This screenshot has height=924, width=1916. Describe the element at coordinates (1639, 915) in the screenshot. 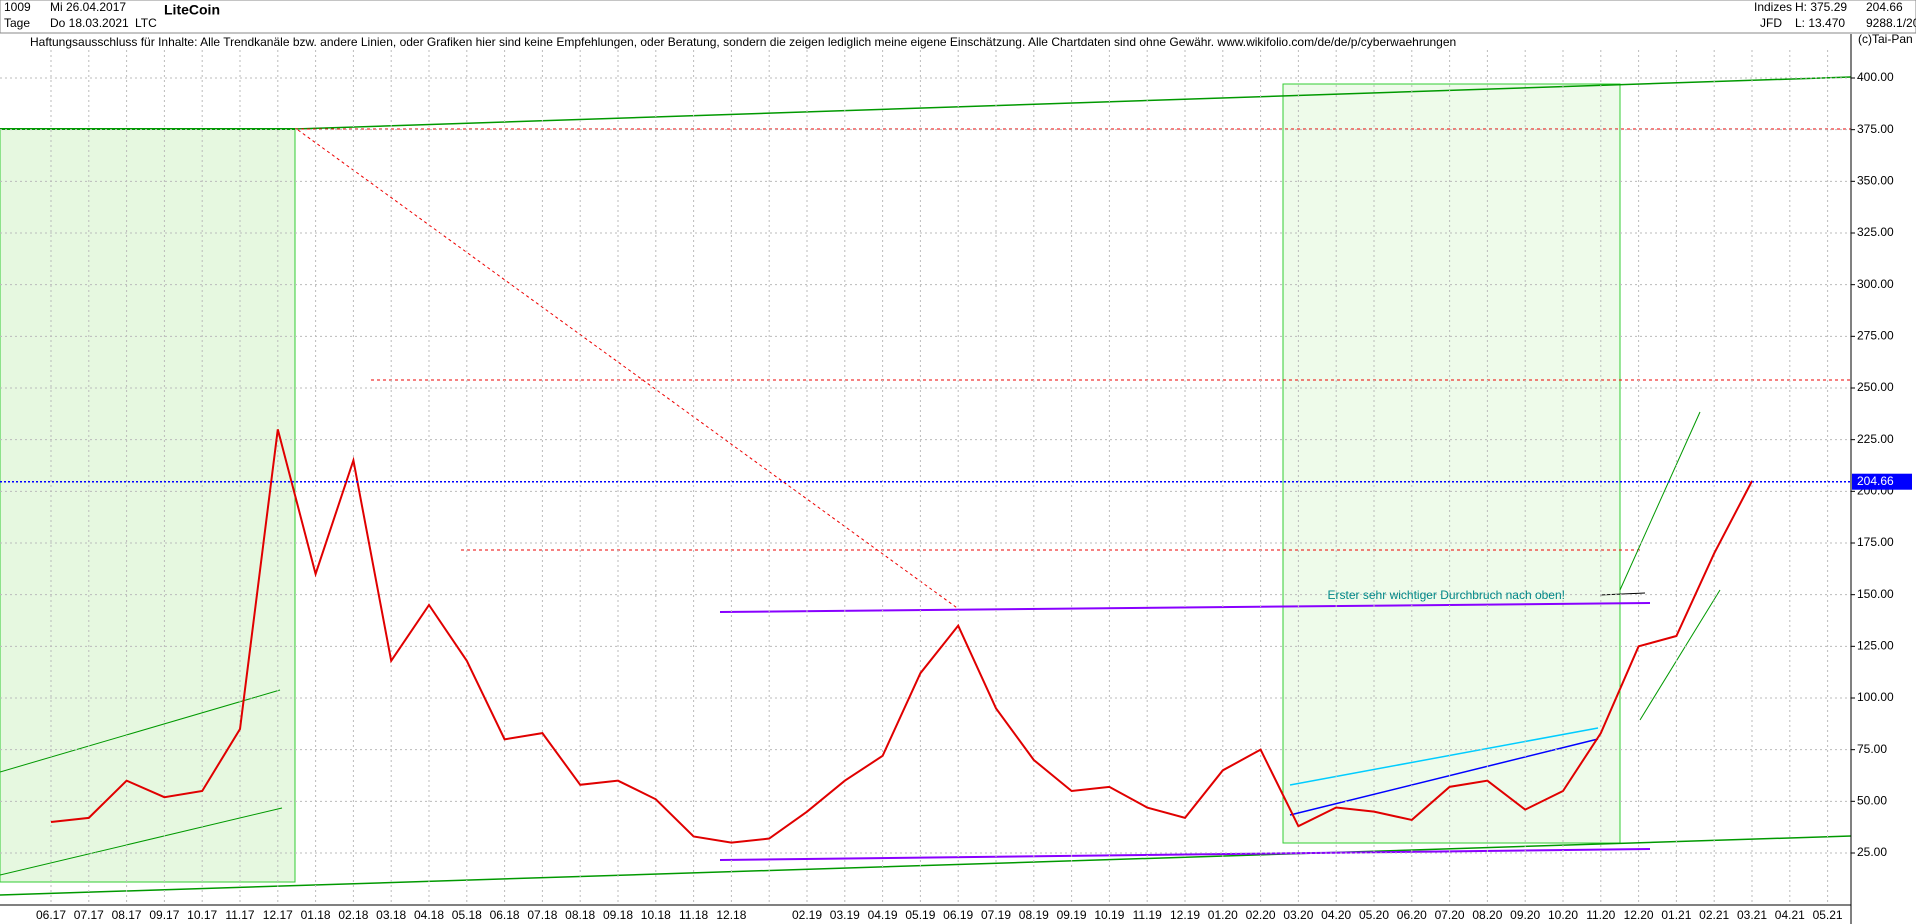

I see `x-tick-label: 12.20` at that location.